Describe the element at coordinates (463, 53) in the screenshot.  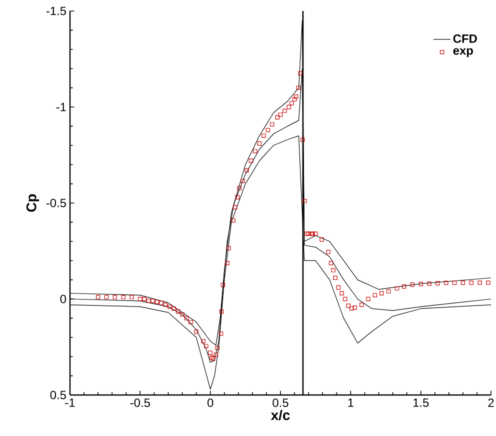
I see `legend-label: exp` at that location.